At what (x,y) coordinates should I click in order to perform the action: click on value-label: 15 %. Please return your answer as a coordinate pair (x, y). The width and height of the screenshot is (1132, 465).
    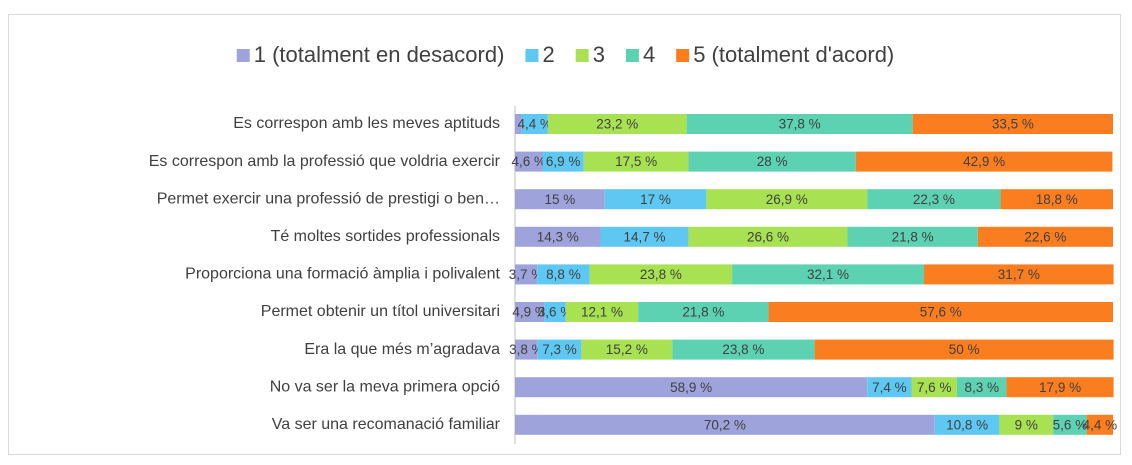
    Looking at the image, I should click on (559, 199).